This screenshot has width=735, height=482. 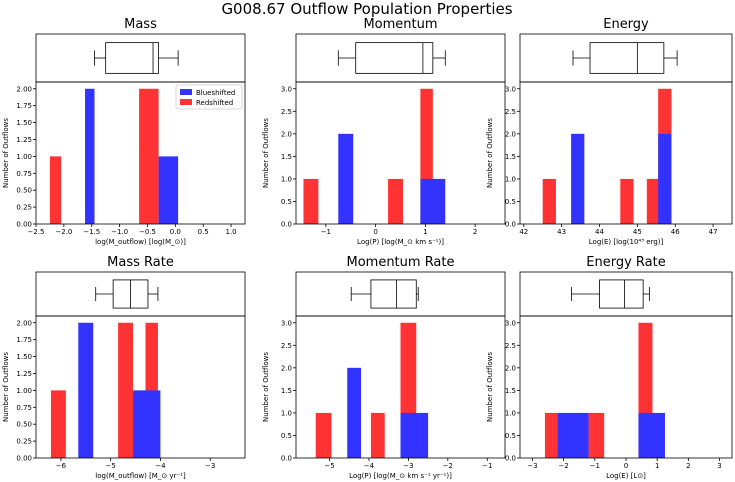 What do you see at coordinates (186, 102) in the screenshot?
I see `legend-swatch-redshifted` at bounding box center [186, 102].